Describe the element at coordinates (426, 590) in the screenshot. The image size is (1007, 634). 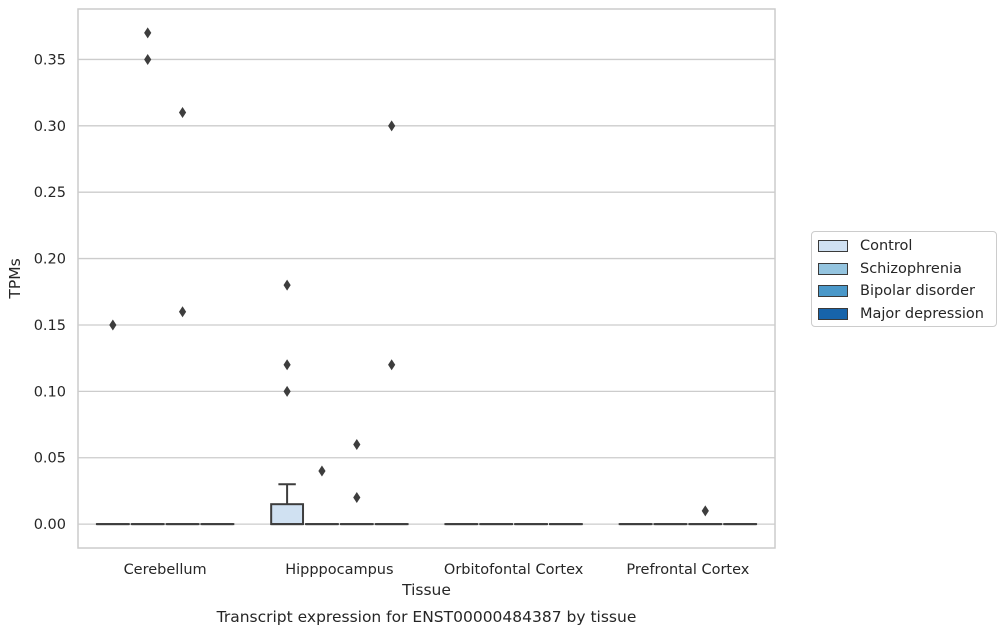
I see `x-axis-label: Tissue` at that location.